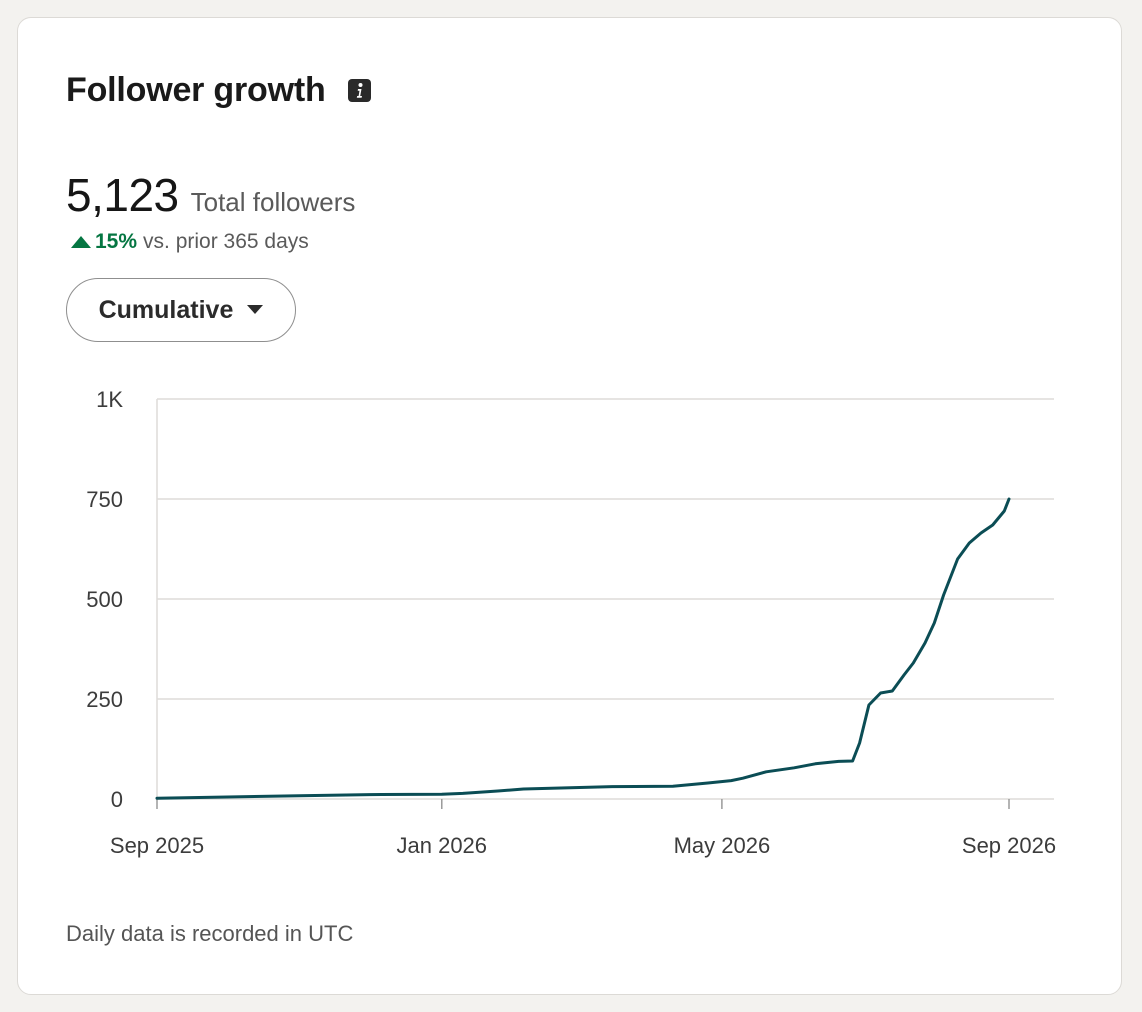  Describe the element at coordinates (81, 242) in the screenshot. I see `up-triangle-icon` at that location.